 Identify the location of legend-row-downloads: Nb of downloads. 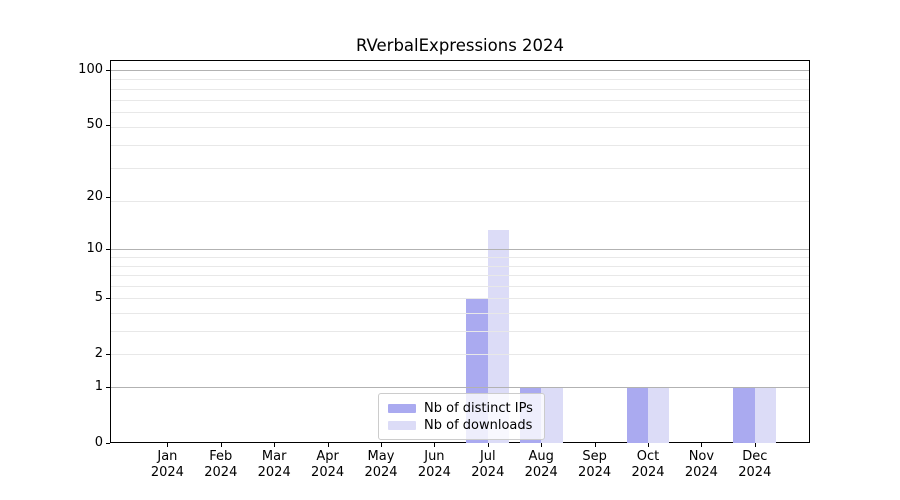
(462, 425).